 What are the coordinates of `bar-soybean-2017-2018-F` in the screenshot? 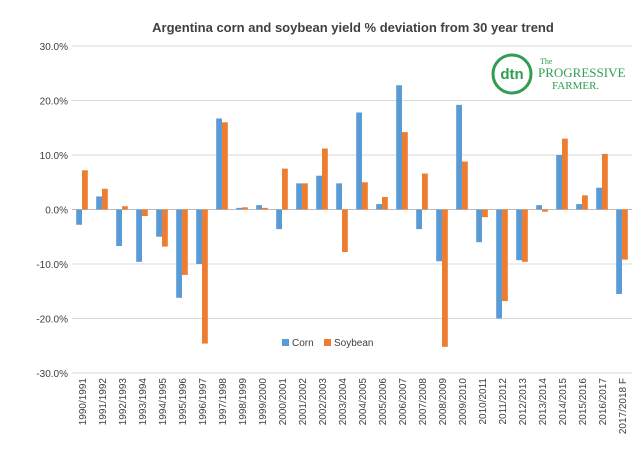 It's located at (625, 234).